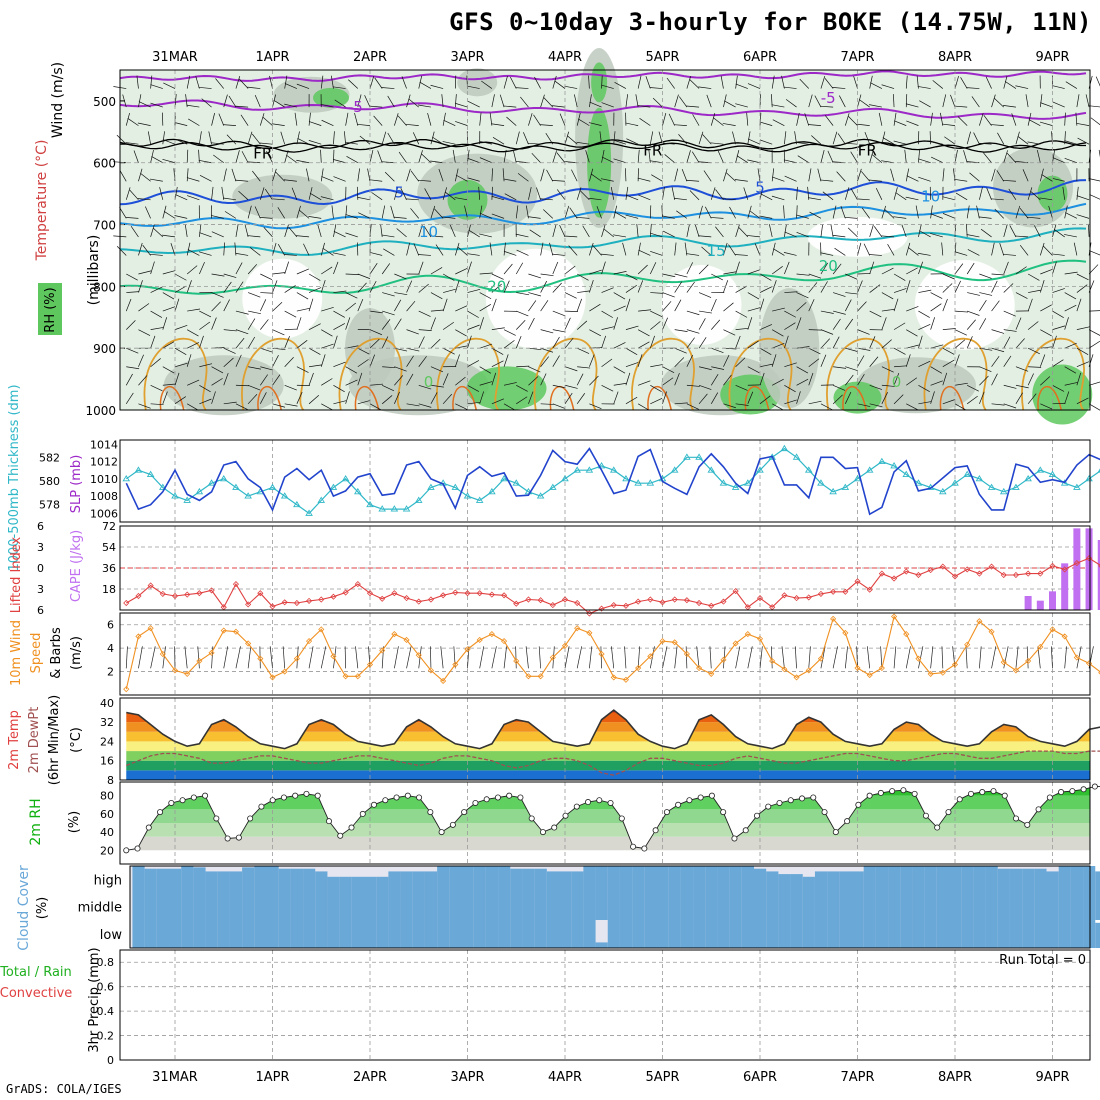  What do you see at coordinates (613, 586) in the screenshot?
I see `lifted-index-line` at bounding box center [613, 586].